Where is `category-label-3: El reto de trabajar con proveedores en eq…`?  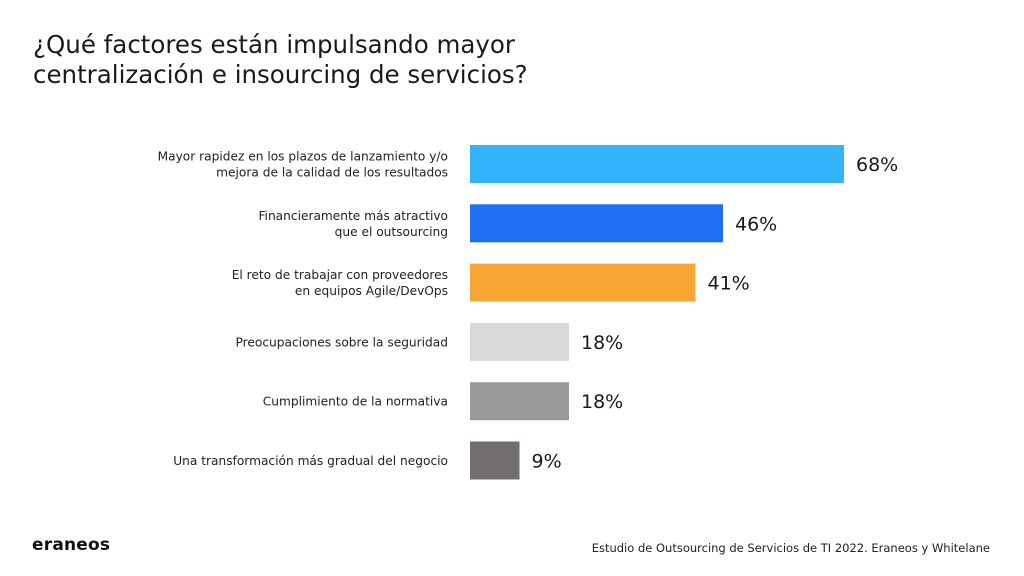 category-label-3: El reto de trabajar con proveedores en eq… is located at coordinates (340, 283).